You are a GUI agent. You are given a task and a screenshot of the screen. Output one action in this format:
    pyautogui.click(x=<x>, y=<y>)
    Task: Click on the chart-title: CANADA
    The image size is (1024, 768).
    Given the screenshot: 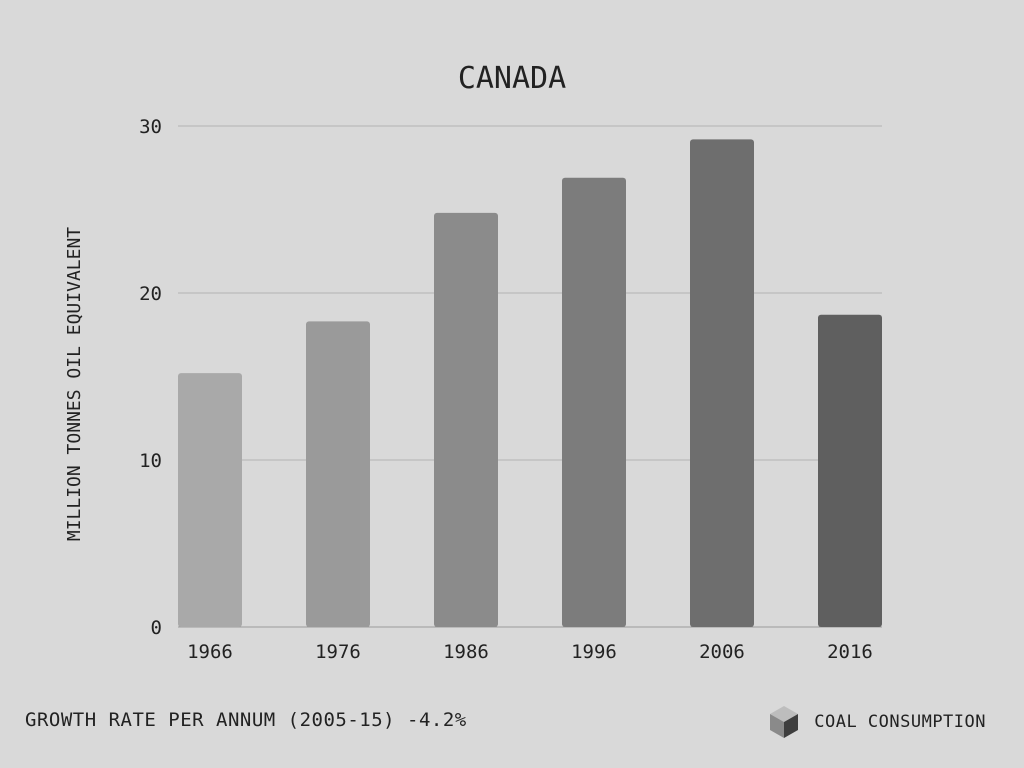 What is the action you would take?
    pyautogui.click(x=512, y=78)
    